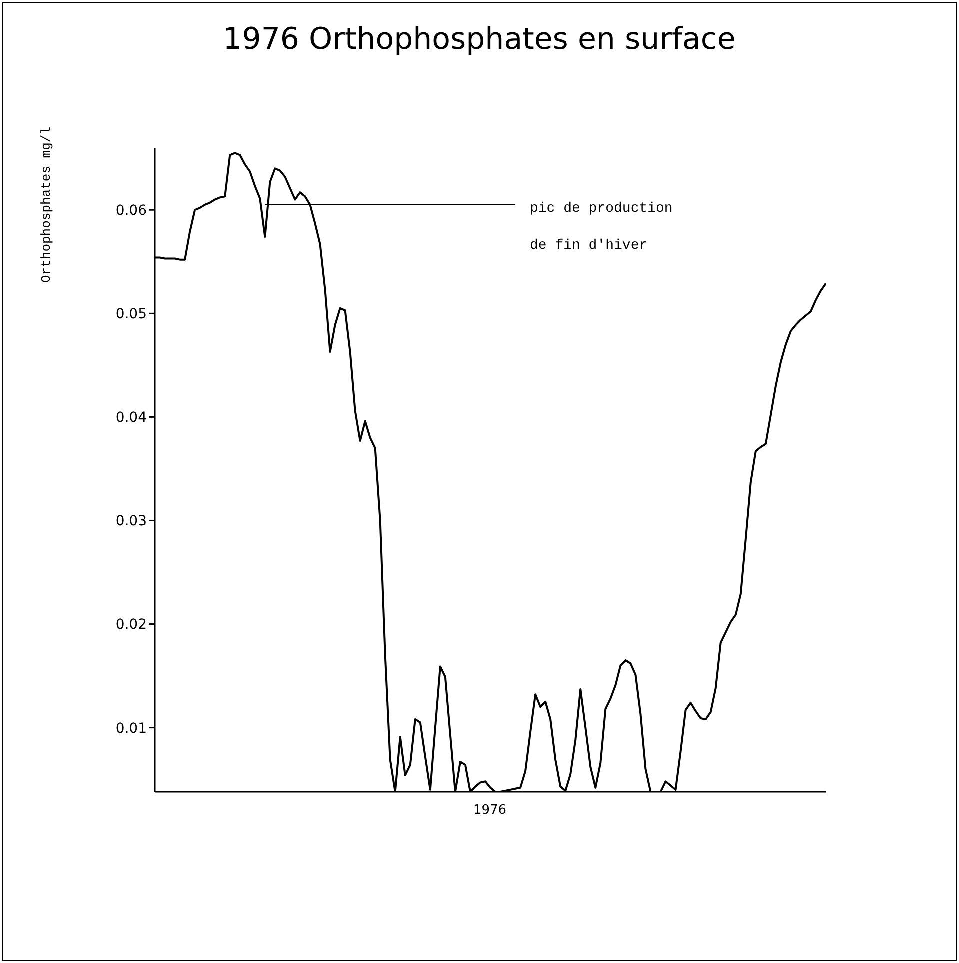 The height and width of the screenshot is (963, 959). I want to click on y-tick-label: 0.05, so click(131, 314).